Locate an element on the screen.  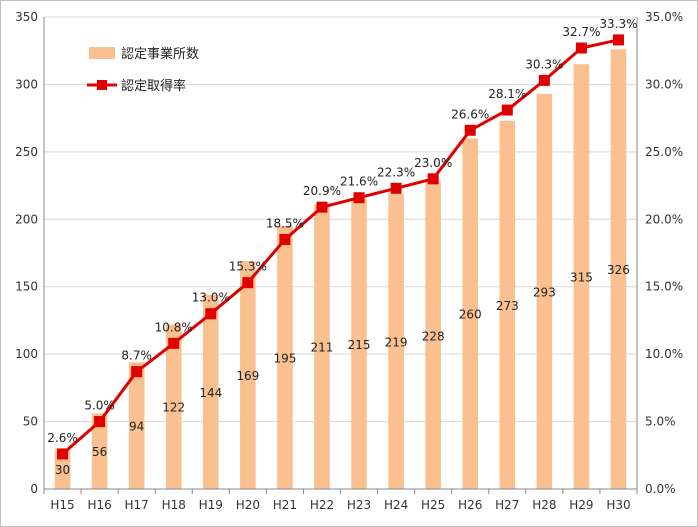
y-right-tick-label: 25.0% is located at coordinates (664, 152).